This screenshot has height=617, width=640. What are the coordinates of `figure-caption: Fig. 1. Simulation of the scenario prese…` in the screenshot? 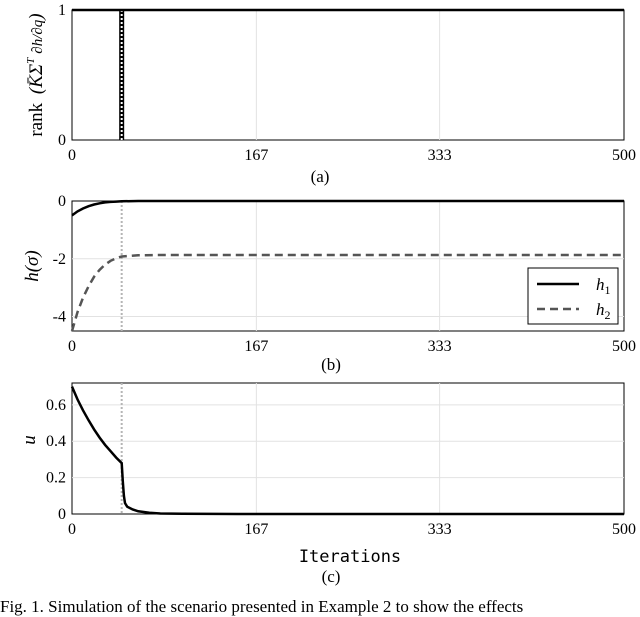 It's located at (262, 606).